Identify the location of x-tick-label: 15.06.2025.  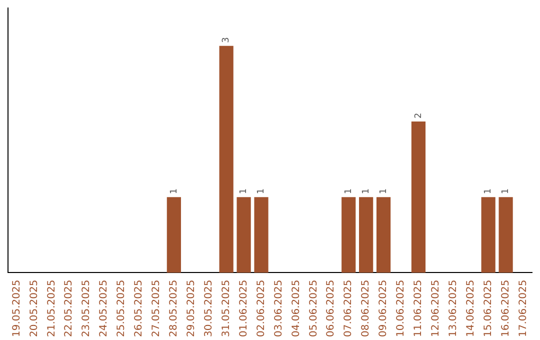
(488, 309).